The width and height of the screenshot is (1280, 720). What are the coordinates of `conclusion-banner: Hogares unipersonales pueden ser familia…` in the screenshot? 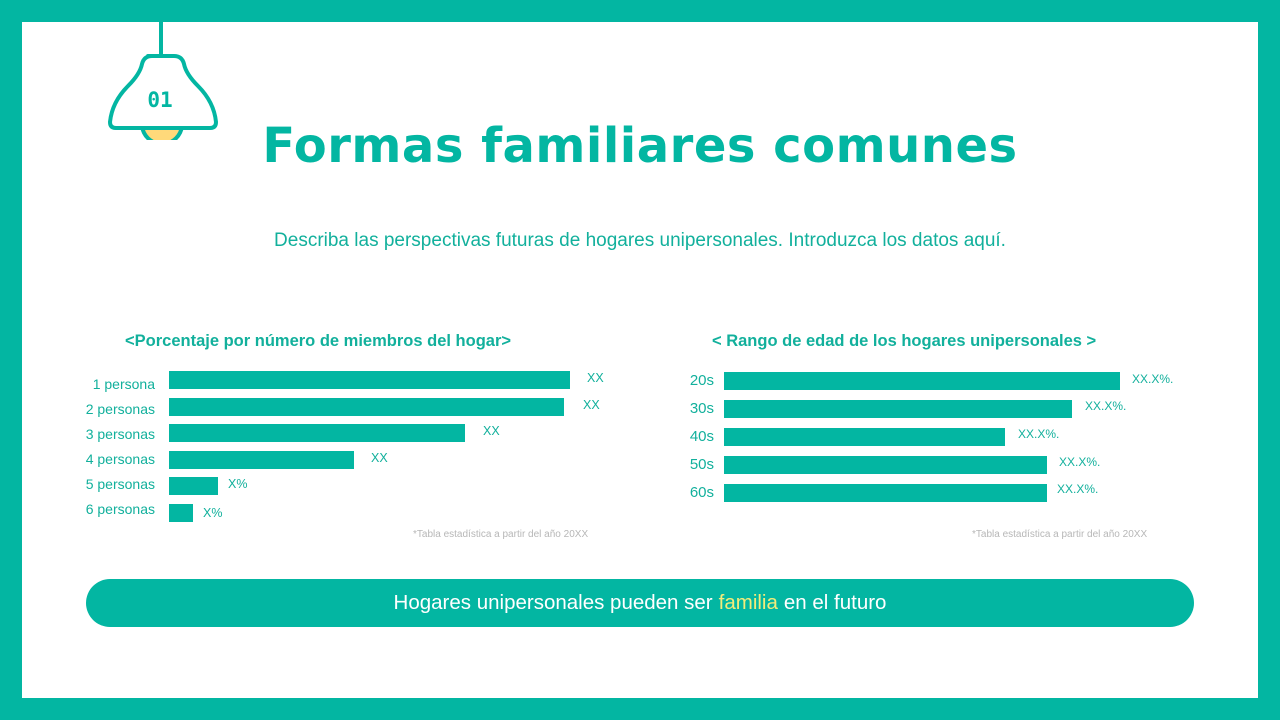 It's located at (640, 603).